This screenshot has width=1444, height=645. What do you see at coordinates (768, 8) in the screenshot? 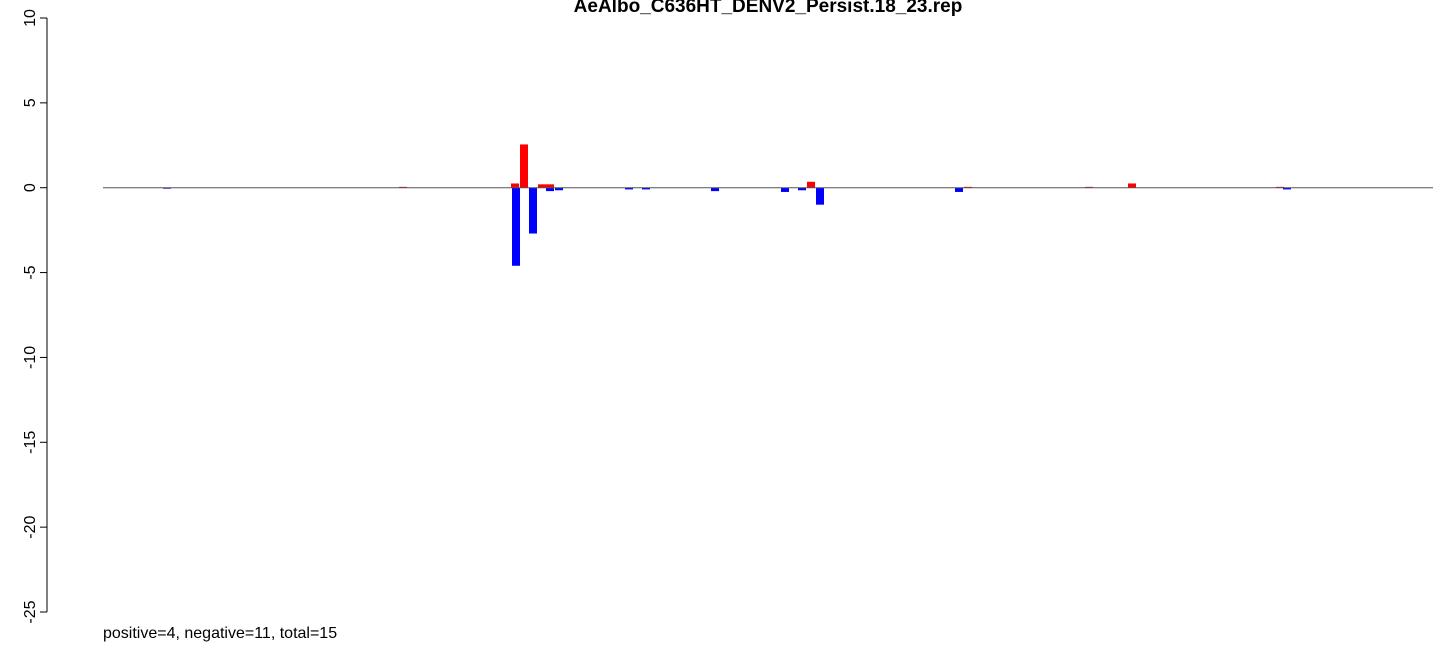
I see `chart-title: AeAlbo_C636HT_DENV2_Persist.18_23.rep` at bounding box center [768, 8].